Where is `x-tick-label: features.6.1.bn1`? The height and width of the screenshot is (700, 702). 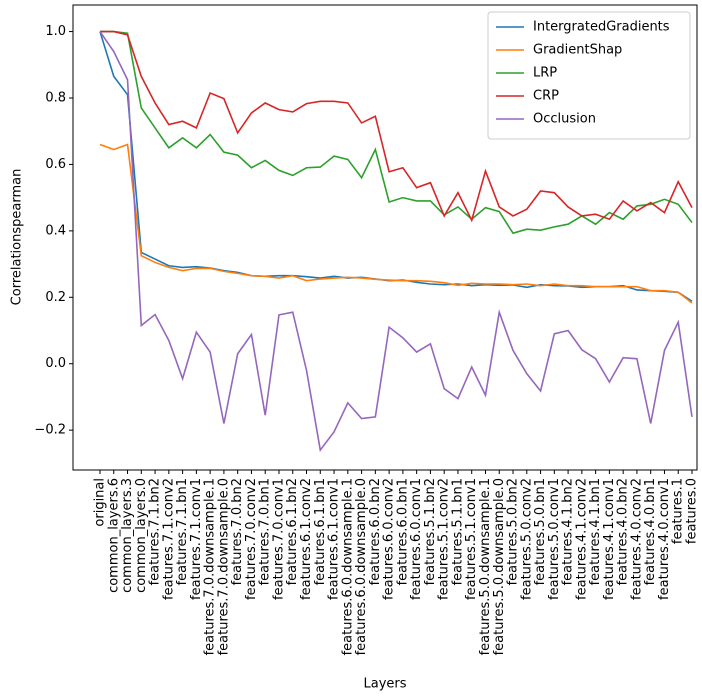 x-tick-label: features.6.1.bn1 is located at coordinates (320, 531).